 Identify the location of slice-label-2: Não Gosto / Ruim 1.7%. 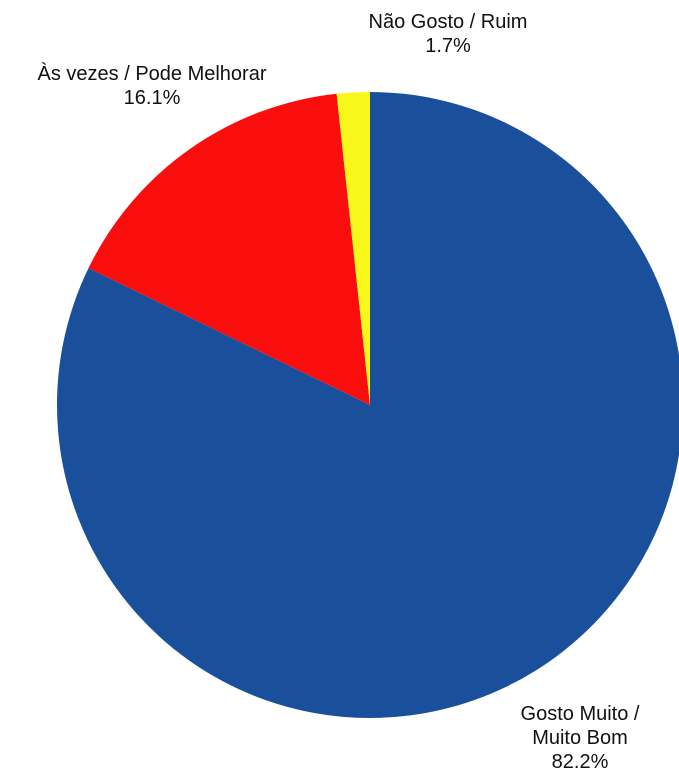
(448, 34).